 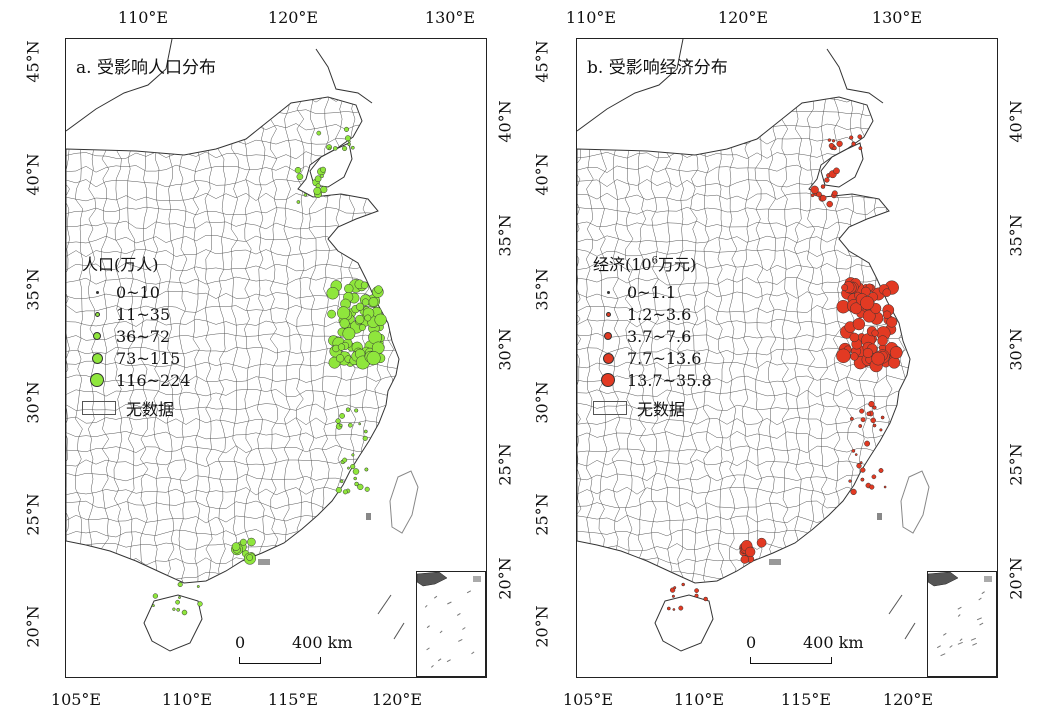 What do you see at coordinates (542, 289) in the screenshot?
I see `tick-lat-left: 35°N` at bounding box center [542, 289].